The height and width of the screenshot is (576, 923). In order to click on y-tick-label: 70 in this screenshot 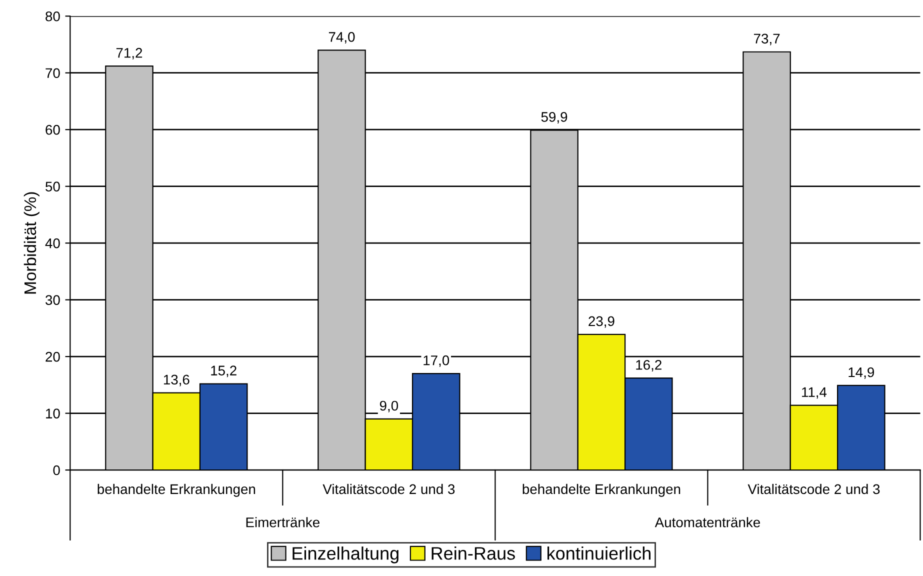, I will do `click(53, 73)`.